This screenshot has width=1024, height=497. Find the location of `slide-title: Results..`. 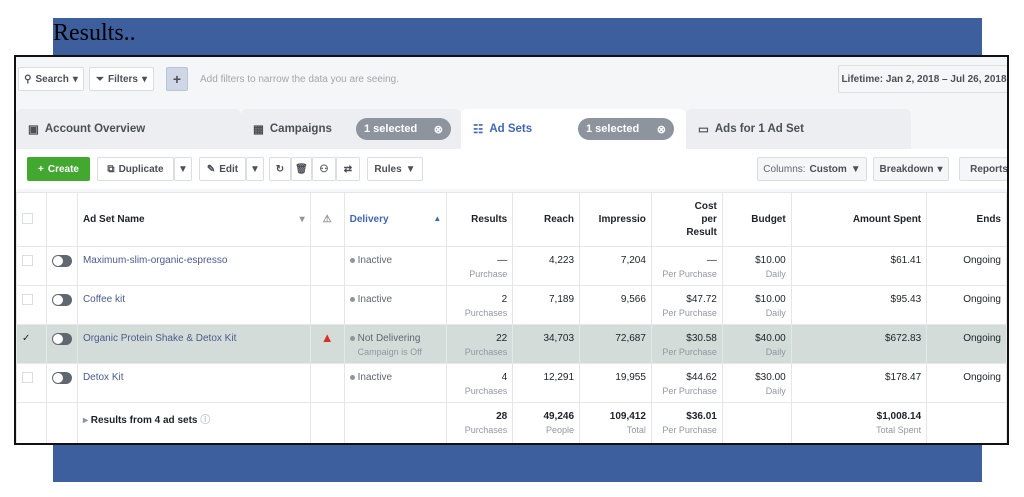

slide-title: Results.. is located at coordinates (94, 33).